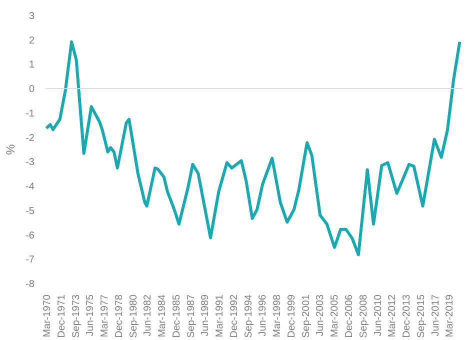  What do you see at coordinates (364, 316) in the screenshot?
I see `x-tick-label: Sep-2008` at bounding box center [364, 316].